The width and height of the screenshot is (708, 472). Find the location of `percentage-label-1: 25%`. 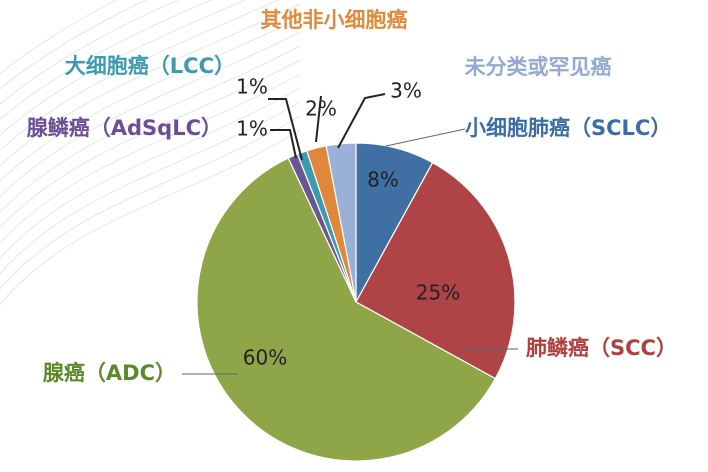

percentage-label-1: 25% is located at coordinates (438, 293).